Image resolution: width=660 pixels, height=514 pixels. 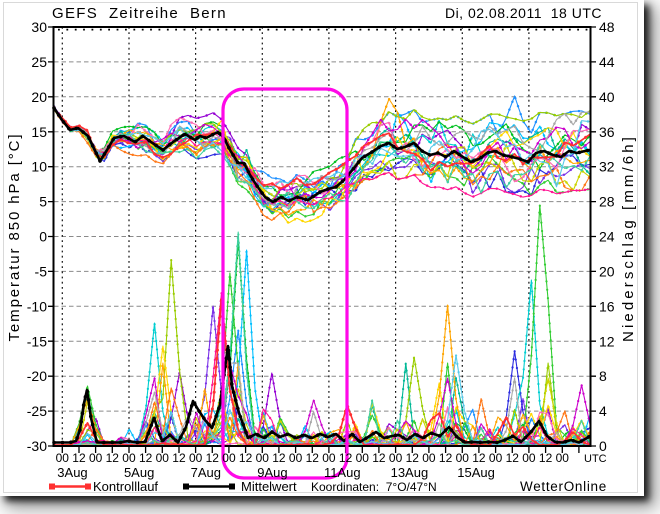 What do you see at coordinates (342, 472) in the screenshot?
I see `svg-text: 11Aug` at bounding box center [342, 472].